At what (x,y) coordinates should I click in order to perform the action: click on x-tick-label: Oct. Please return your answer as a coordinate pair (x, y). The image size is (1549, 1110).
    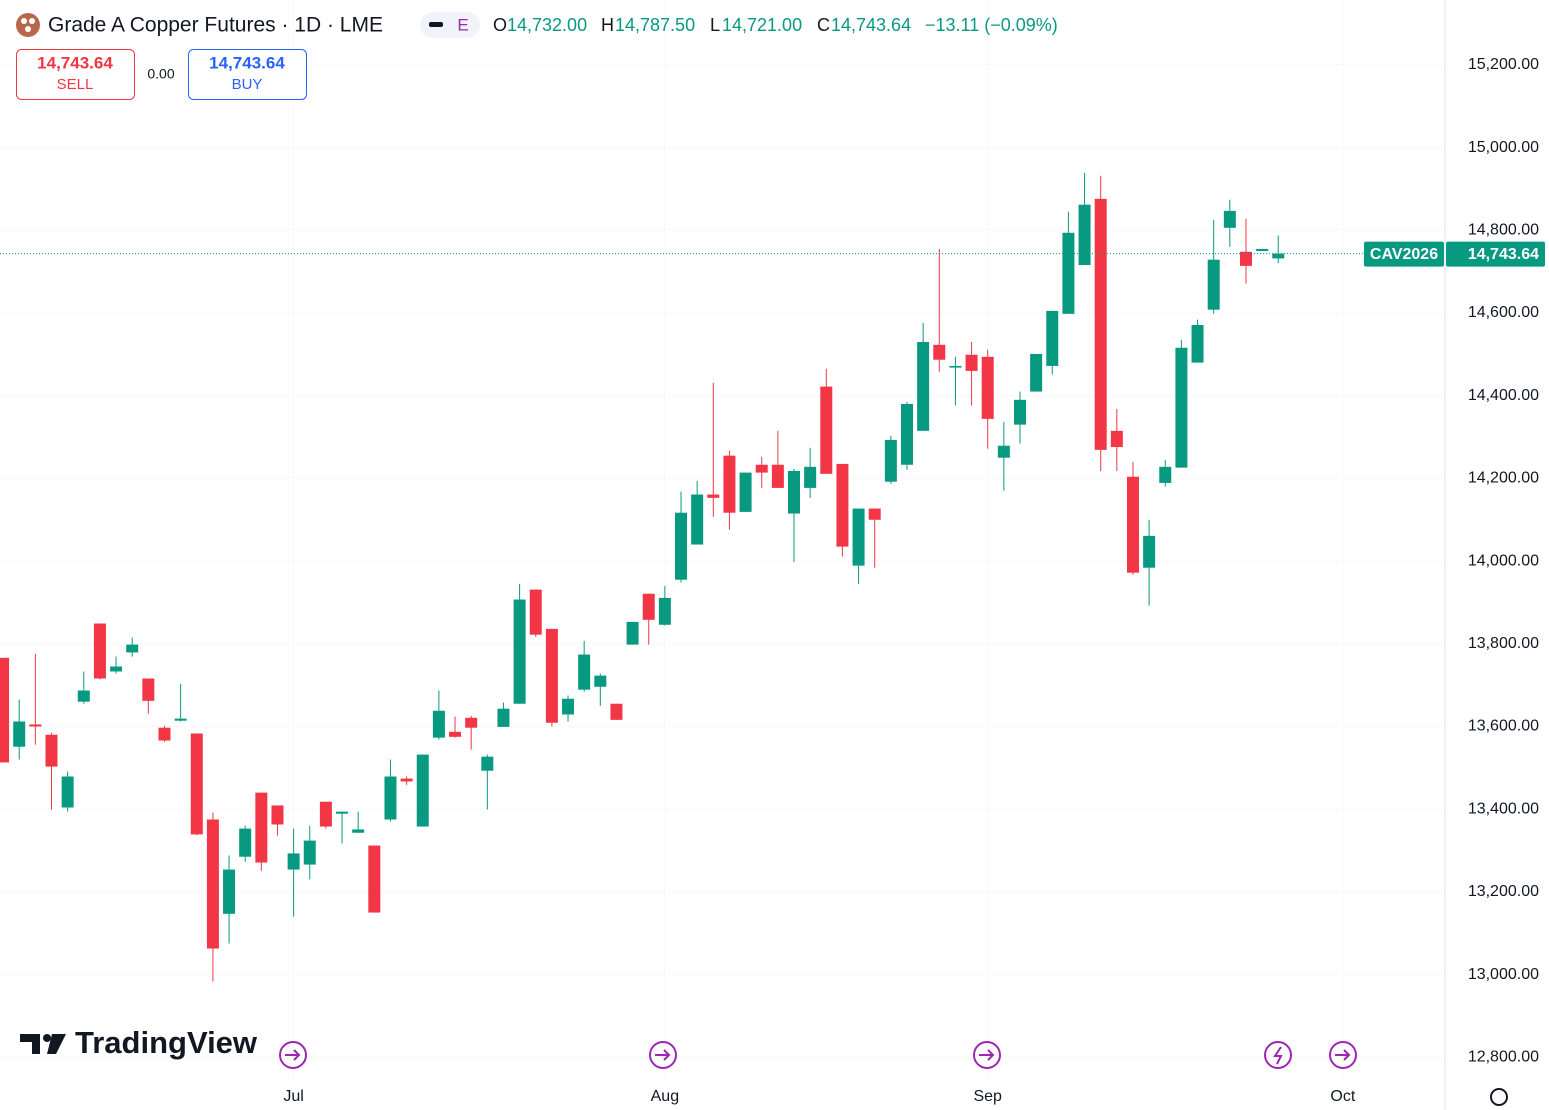
    Looking at the image, I should click on (1342, 1096).